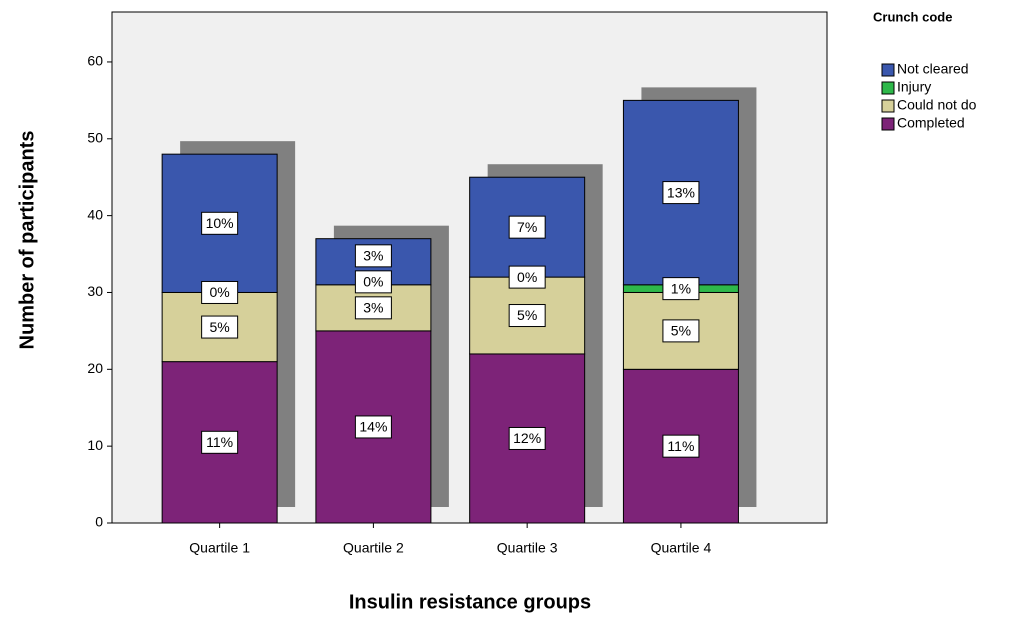 Image resolution: width=1024 pixels, height=617 pixels. I want to click on data-label: 1%, so click(681, 288).